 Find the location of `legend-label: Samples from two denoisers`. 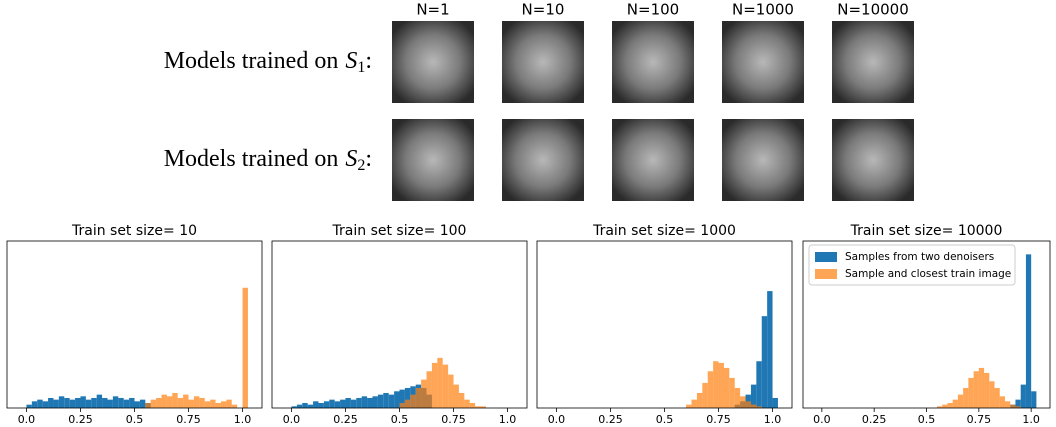

legend-label: Samples from two denoisers is located at coordinates (919, 257).